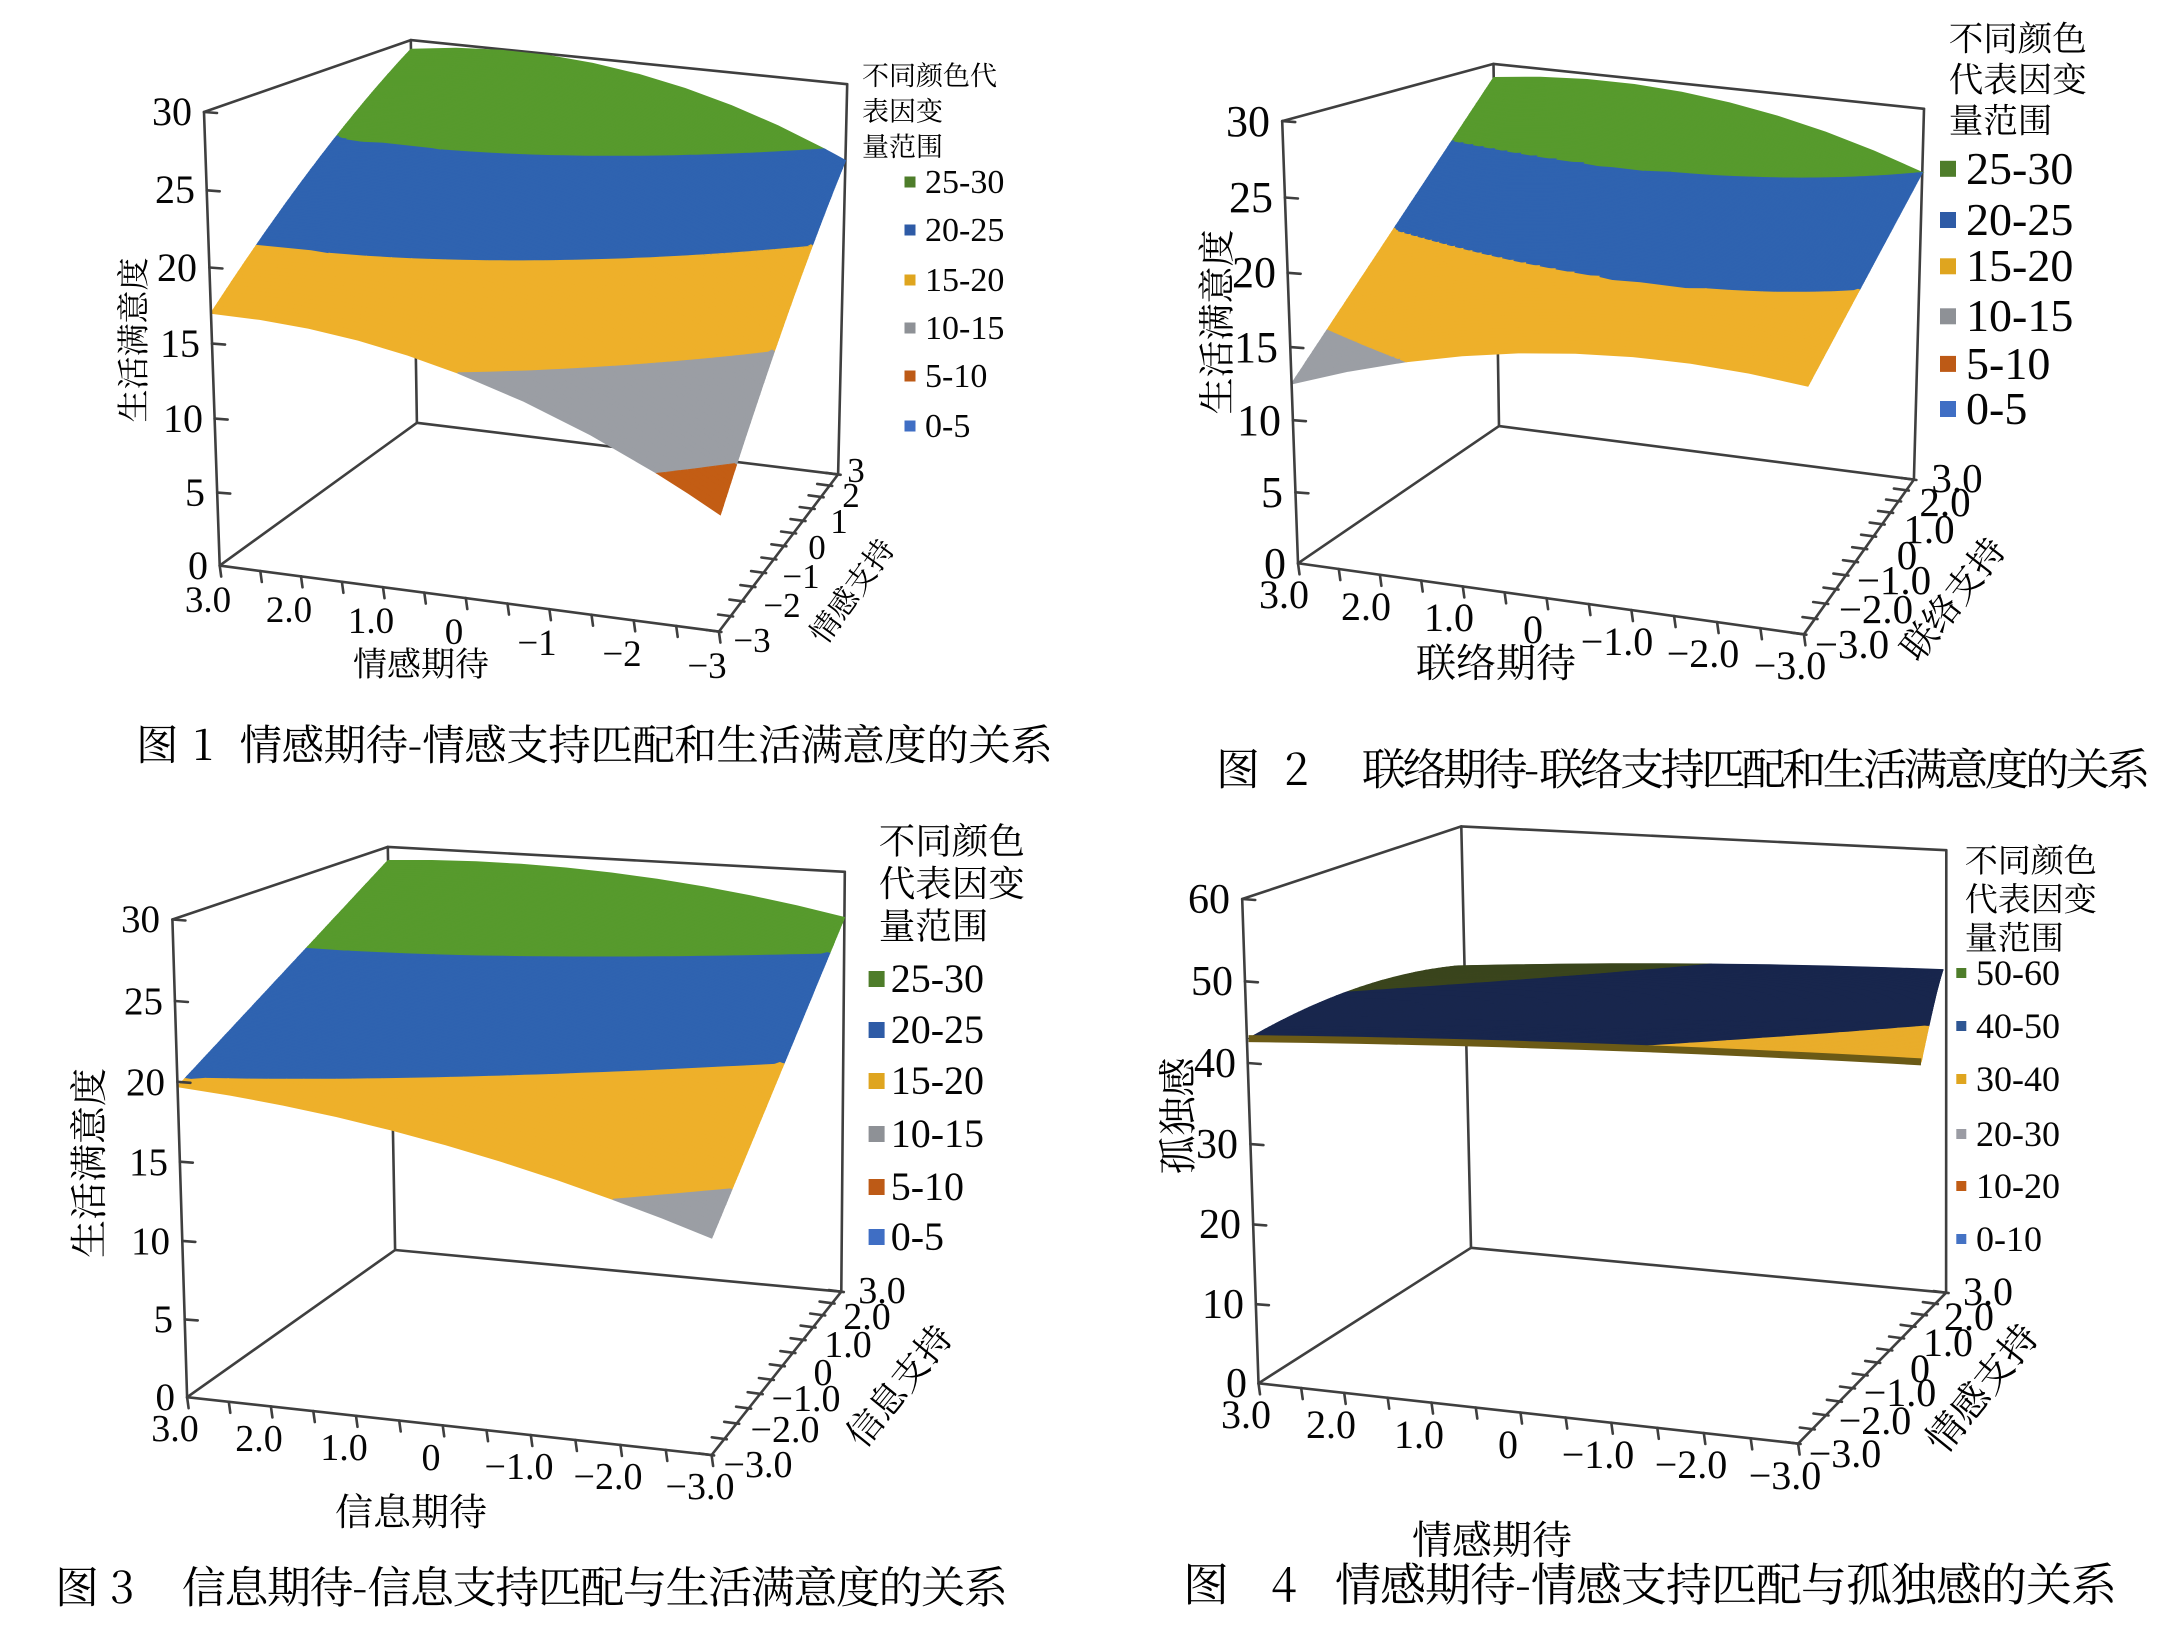 The image size is (2160, 1642). What do you see at coordinates (2018, 1026) in the screenshot?
I see `svg-text: 40-50` at bounding box center [2018, 1026].